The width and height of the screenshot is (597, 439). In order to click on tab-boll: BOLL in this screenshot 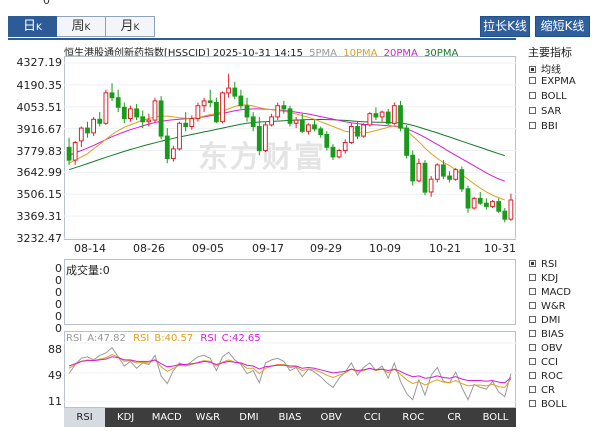, I will do `click(495, 417)`.